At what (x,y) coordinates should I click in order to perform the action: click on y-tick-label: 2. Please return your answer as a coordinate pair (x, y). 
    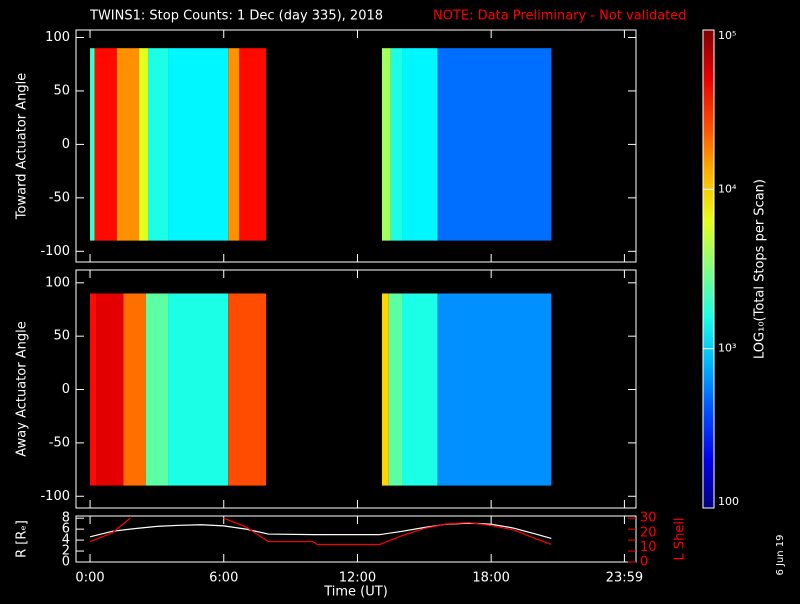
    Looking at the image, I should click on (66, 551).